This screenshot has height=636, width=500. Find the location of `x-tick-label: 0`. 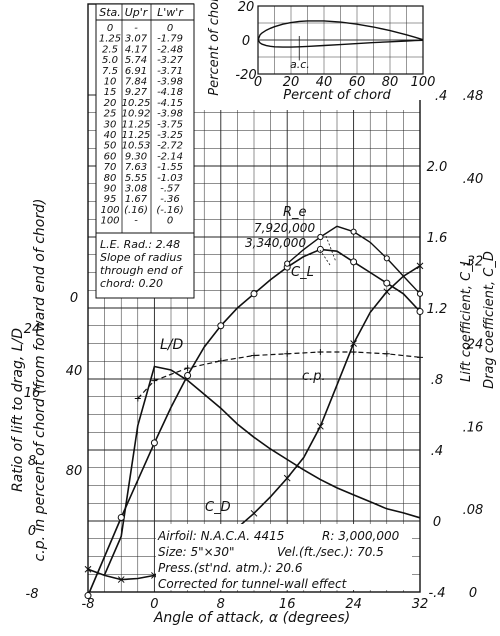

x-tick-label: 0 is located at coordinates (154, 604).